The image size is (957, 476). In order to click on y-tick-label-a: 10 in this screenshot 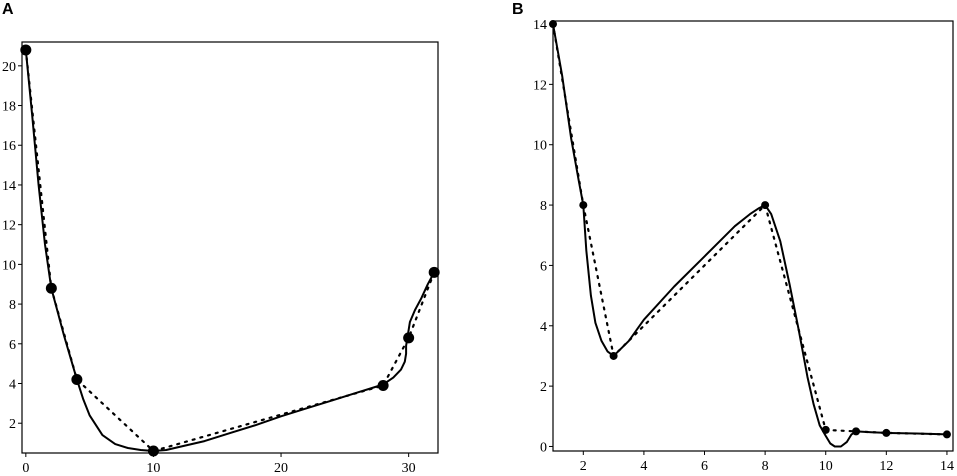, I will do `click(9, 265)`.